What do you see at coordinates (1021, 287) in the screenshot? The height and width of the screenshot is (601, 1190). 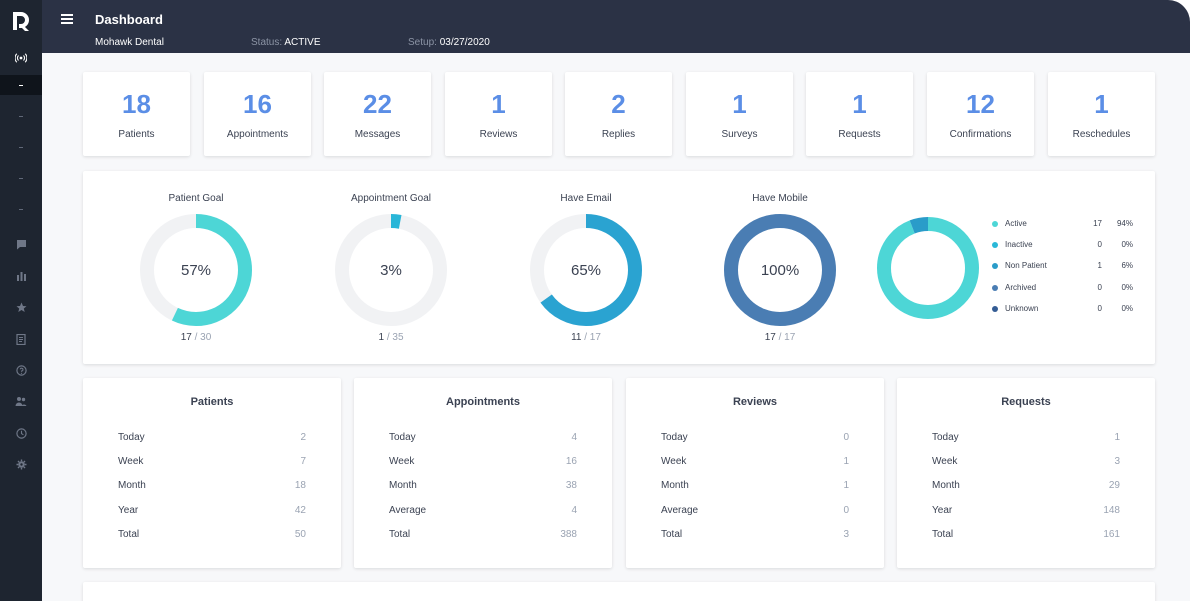 I see `legend-label: Archived` at bounding box center [1021, 287].